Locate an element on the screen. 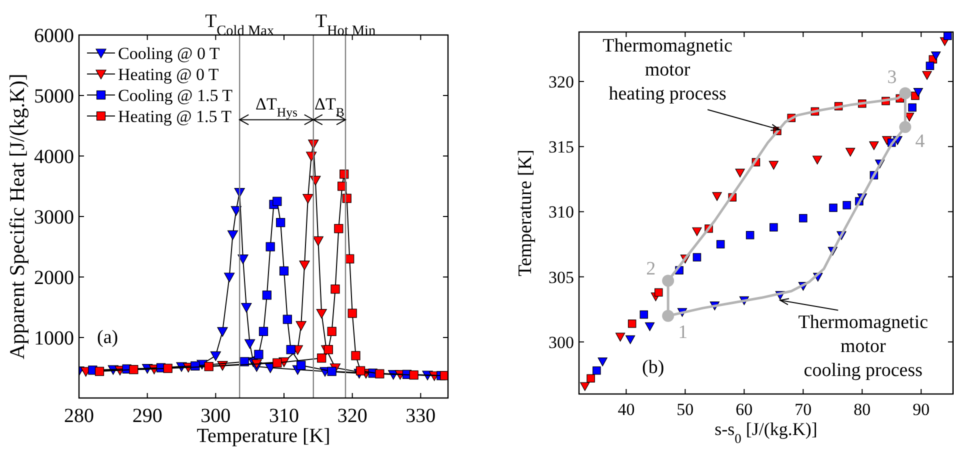 The width and height of the screenshot is (954, 453). annotation: Thermomagnetic motor cooling process is located at coordinates (863, 347).